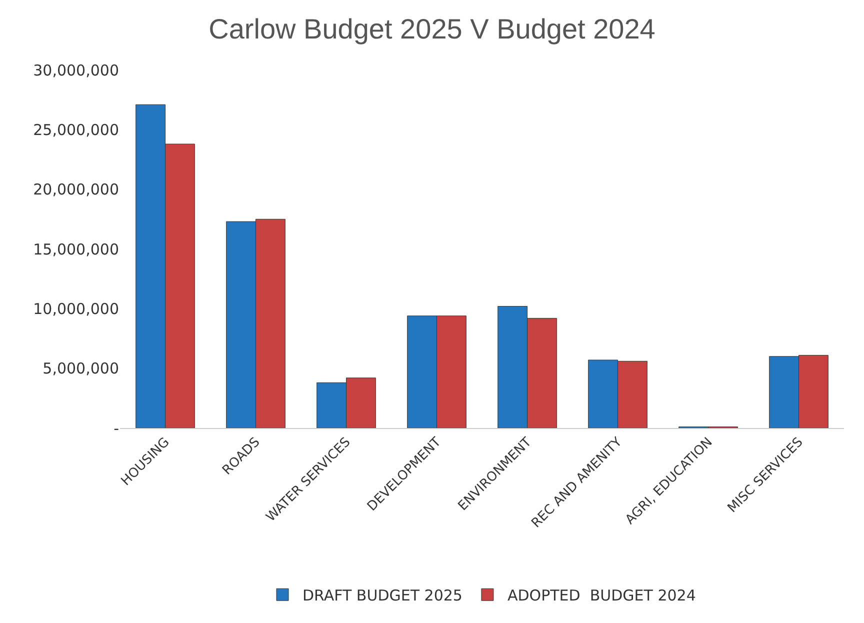  I want to click on y-tick-label: 30,000,000, so click(76, 70).